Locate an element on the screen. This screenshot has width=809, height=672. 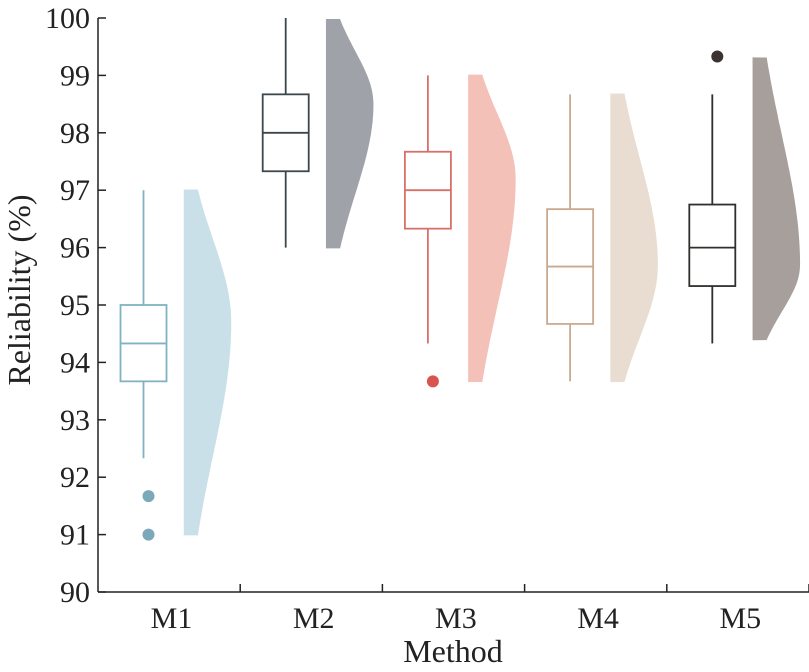
x-tick-label: M4 is located at coordinates (598, 618).